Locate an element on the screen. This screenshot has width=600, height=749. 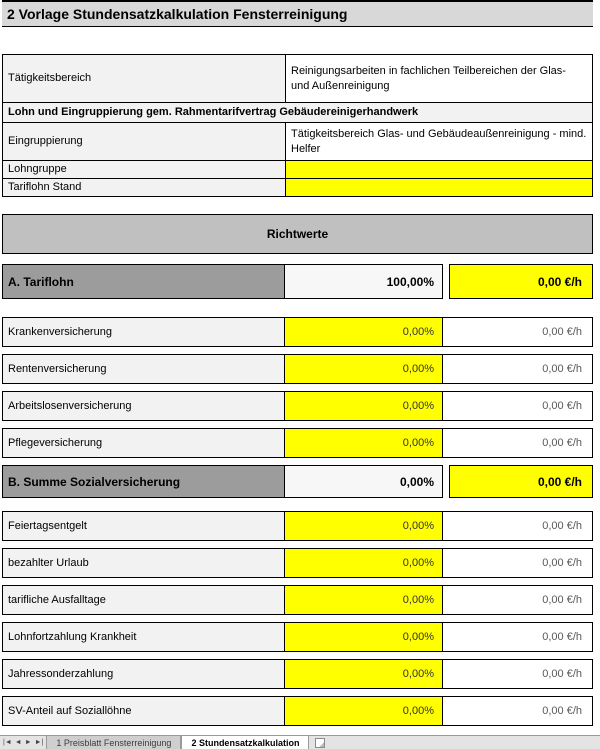
info-label-lohngruppe: Lohngruppe is located at coordinates (144, 170).